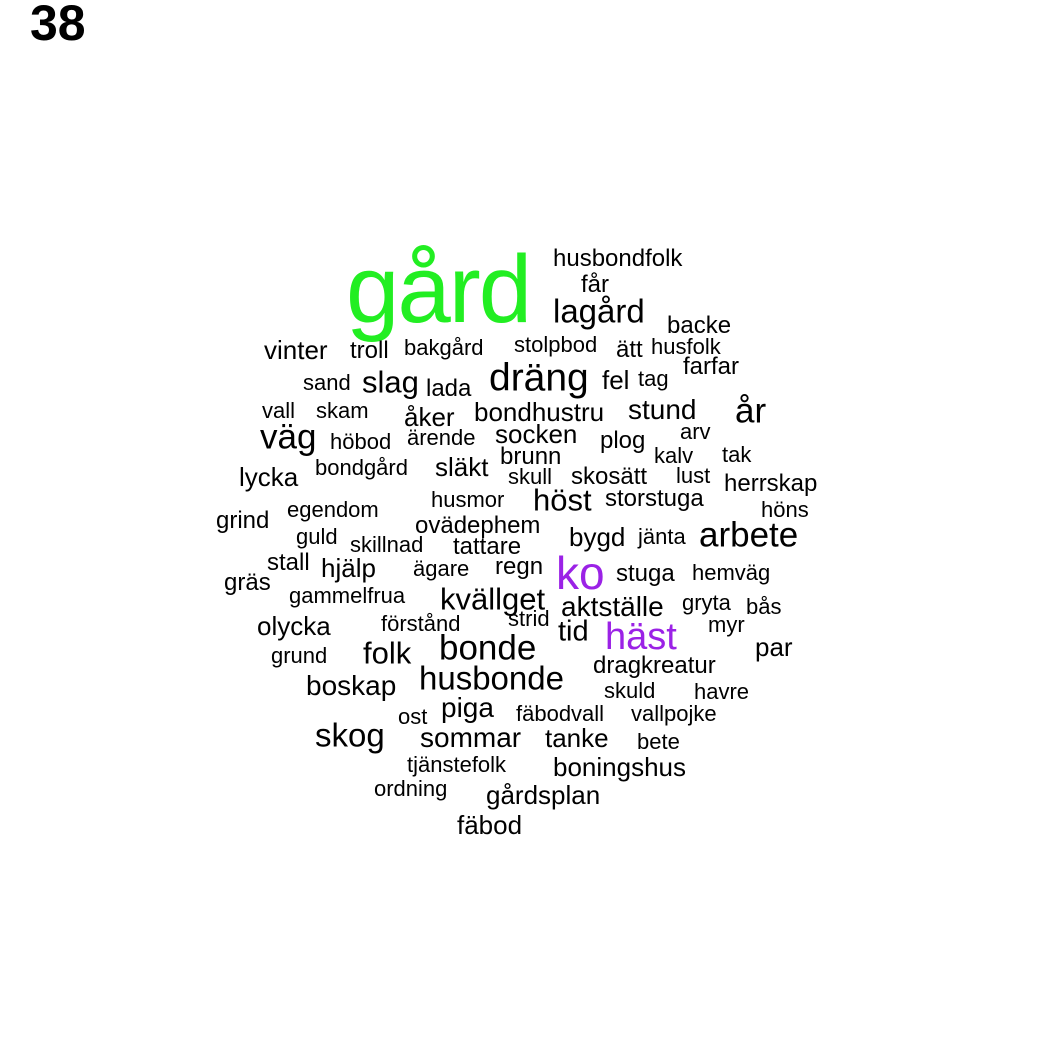 The width and height of the screenshot is (1050, 1050). I want to click on cloud-word-husbondfolk: husbondfolk, so click(618, 258).